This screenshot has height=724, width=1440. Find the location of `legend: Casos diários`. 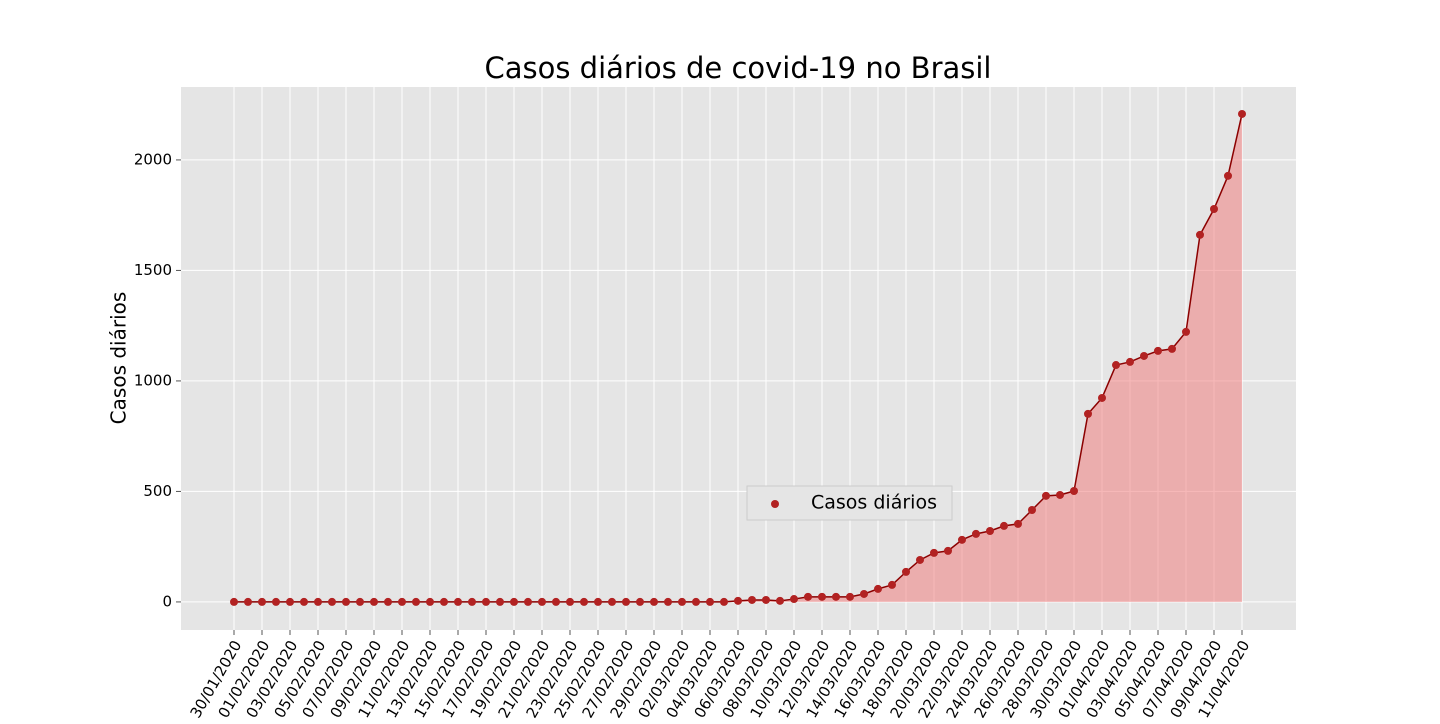

legend: Casos diários is located at coordinates (849, 503).